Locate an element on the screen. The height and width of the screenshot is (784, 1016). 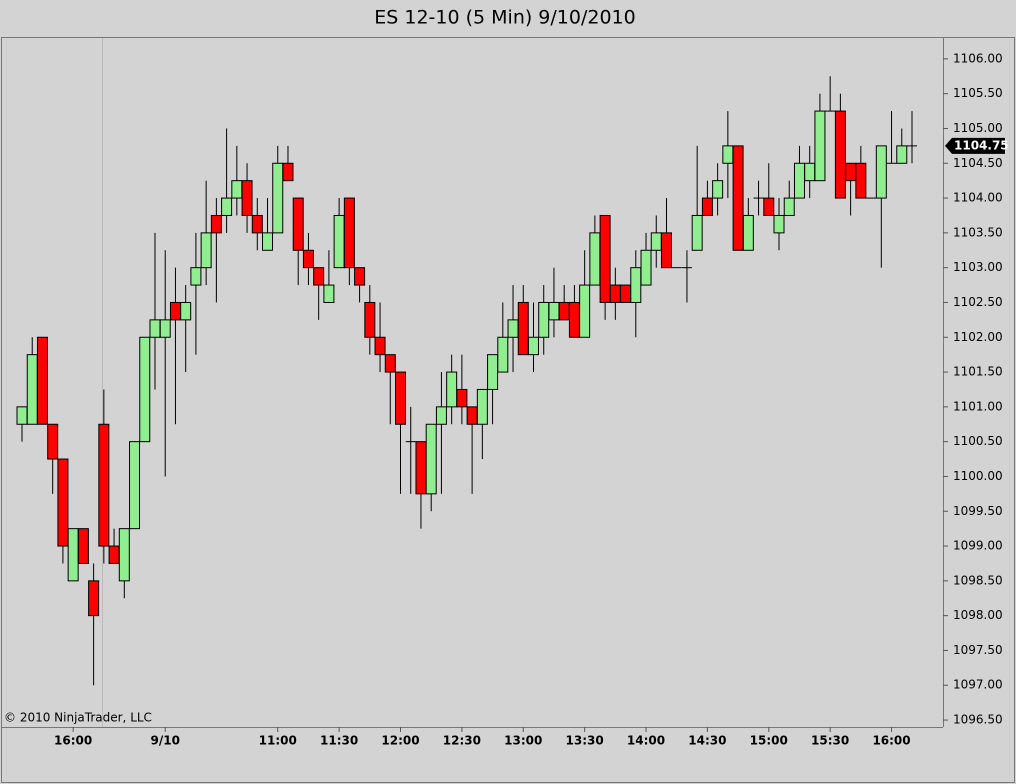
last-price-marker is located at coordinates (975, 145).